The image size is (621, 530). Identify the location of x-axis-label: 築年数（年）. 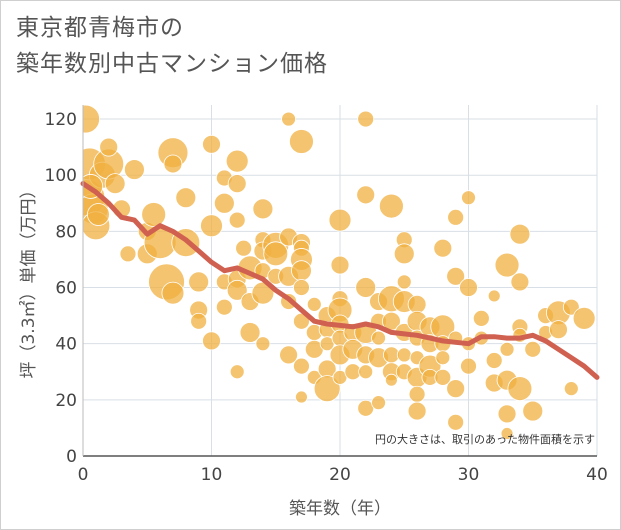
(340, 509).